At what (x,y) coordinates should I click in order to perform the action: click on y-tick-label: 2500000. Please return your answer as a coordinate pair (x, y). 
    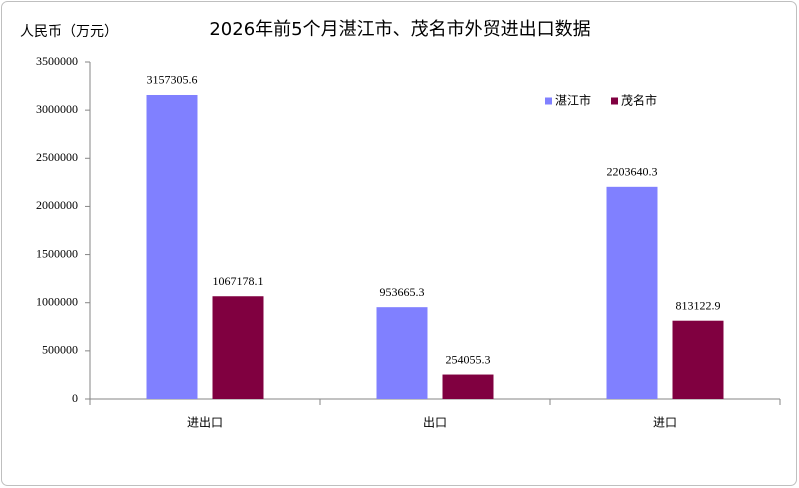
    Looking at the image, I should click on (57, 157).